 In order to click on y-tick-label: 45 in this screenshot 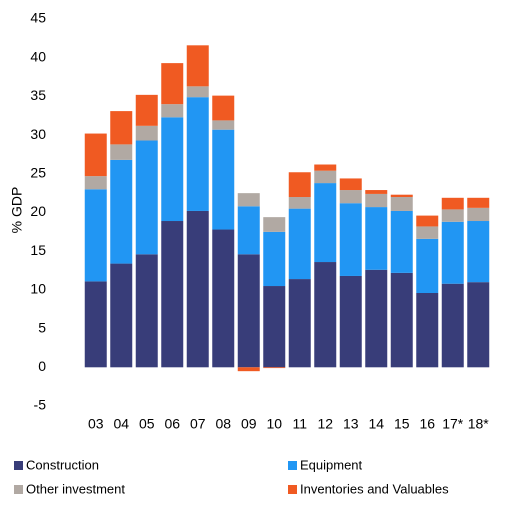, I will do `click(38, 18)`.